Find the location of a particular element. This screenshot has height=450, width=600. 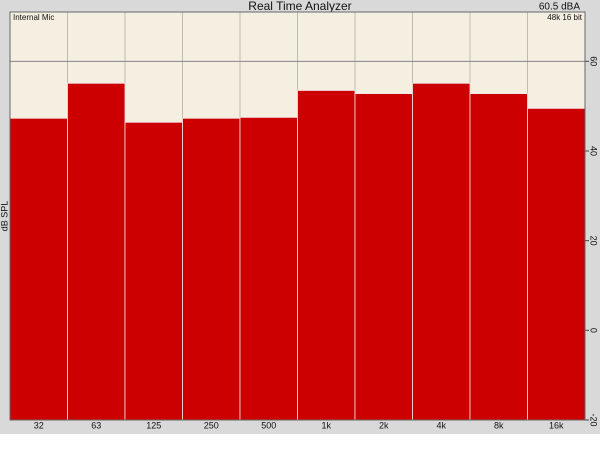

x-tick-label: 8k is located at coordinates (499, 425).